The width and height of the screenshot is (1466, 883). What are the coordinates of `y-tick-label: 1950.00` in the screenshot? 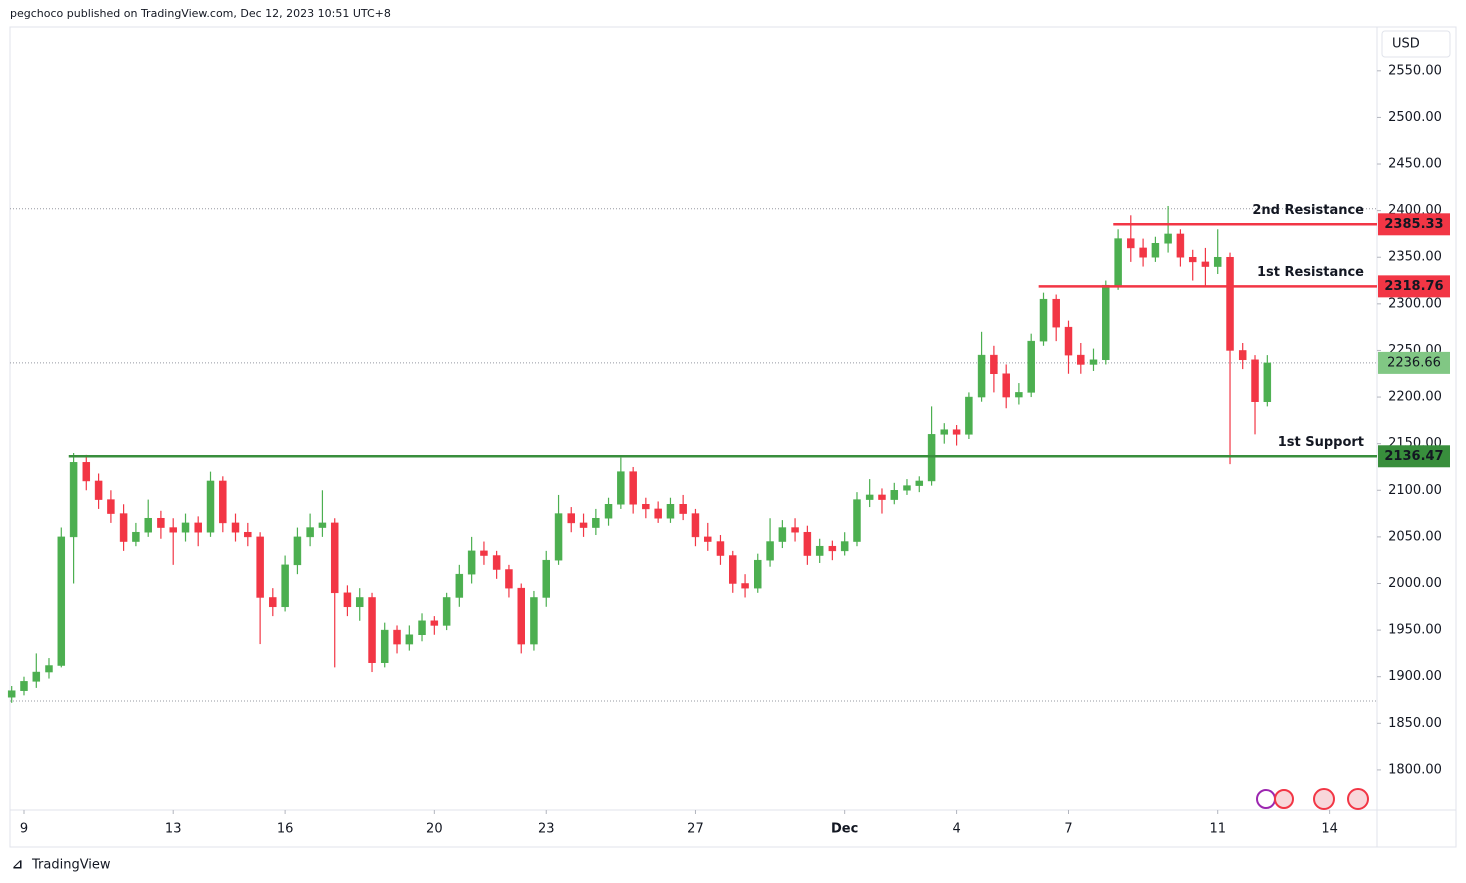 It's located at (1415, 630).